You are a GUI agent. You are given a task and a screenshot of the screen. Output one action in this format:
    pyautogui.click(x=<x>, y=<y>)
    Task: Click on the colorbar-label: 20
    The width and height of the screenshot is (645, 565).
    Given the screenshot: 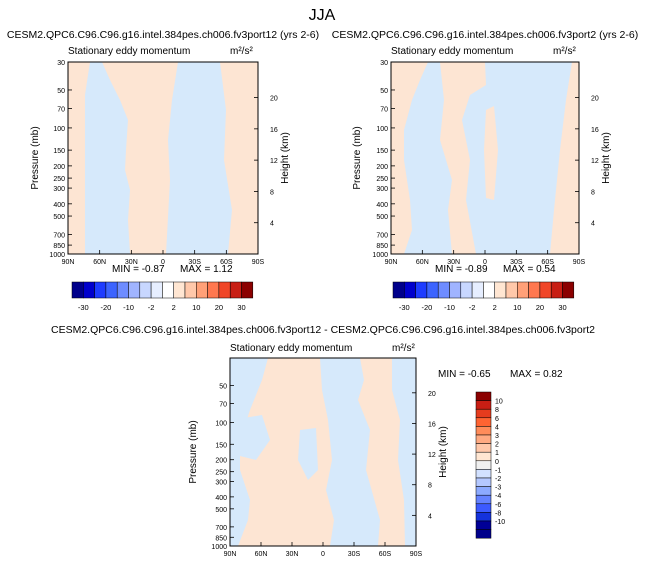 What is the action you would take?
    pyautogui.click(x=540, y=307)
    